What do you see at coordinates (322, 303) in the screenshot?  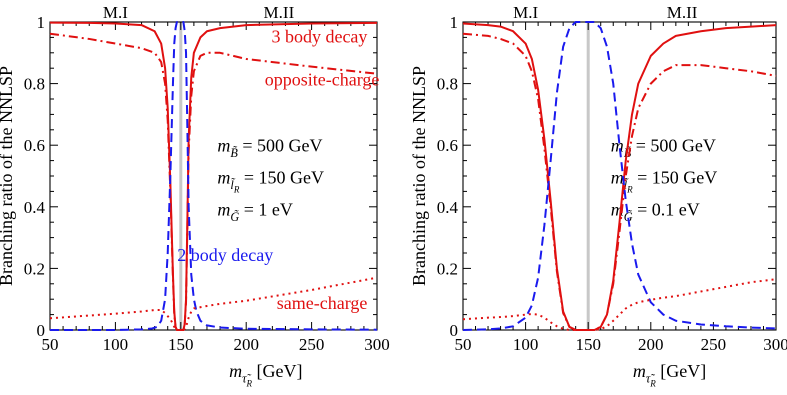 I see `curve-annotation: same-charge` at bounding box center [322, 303].